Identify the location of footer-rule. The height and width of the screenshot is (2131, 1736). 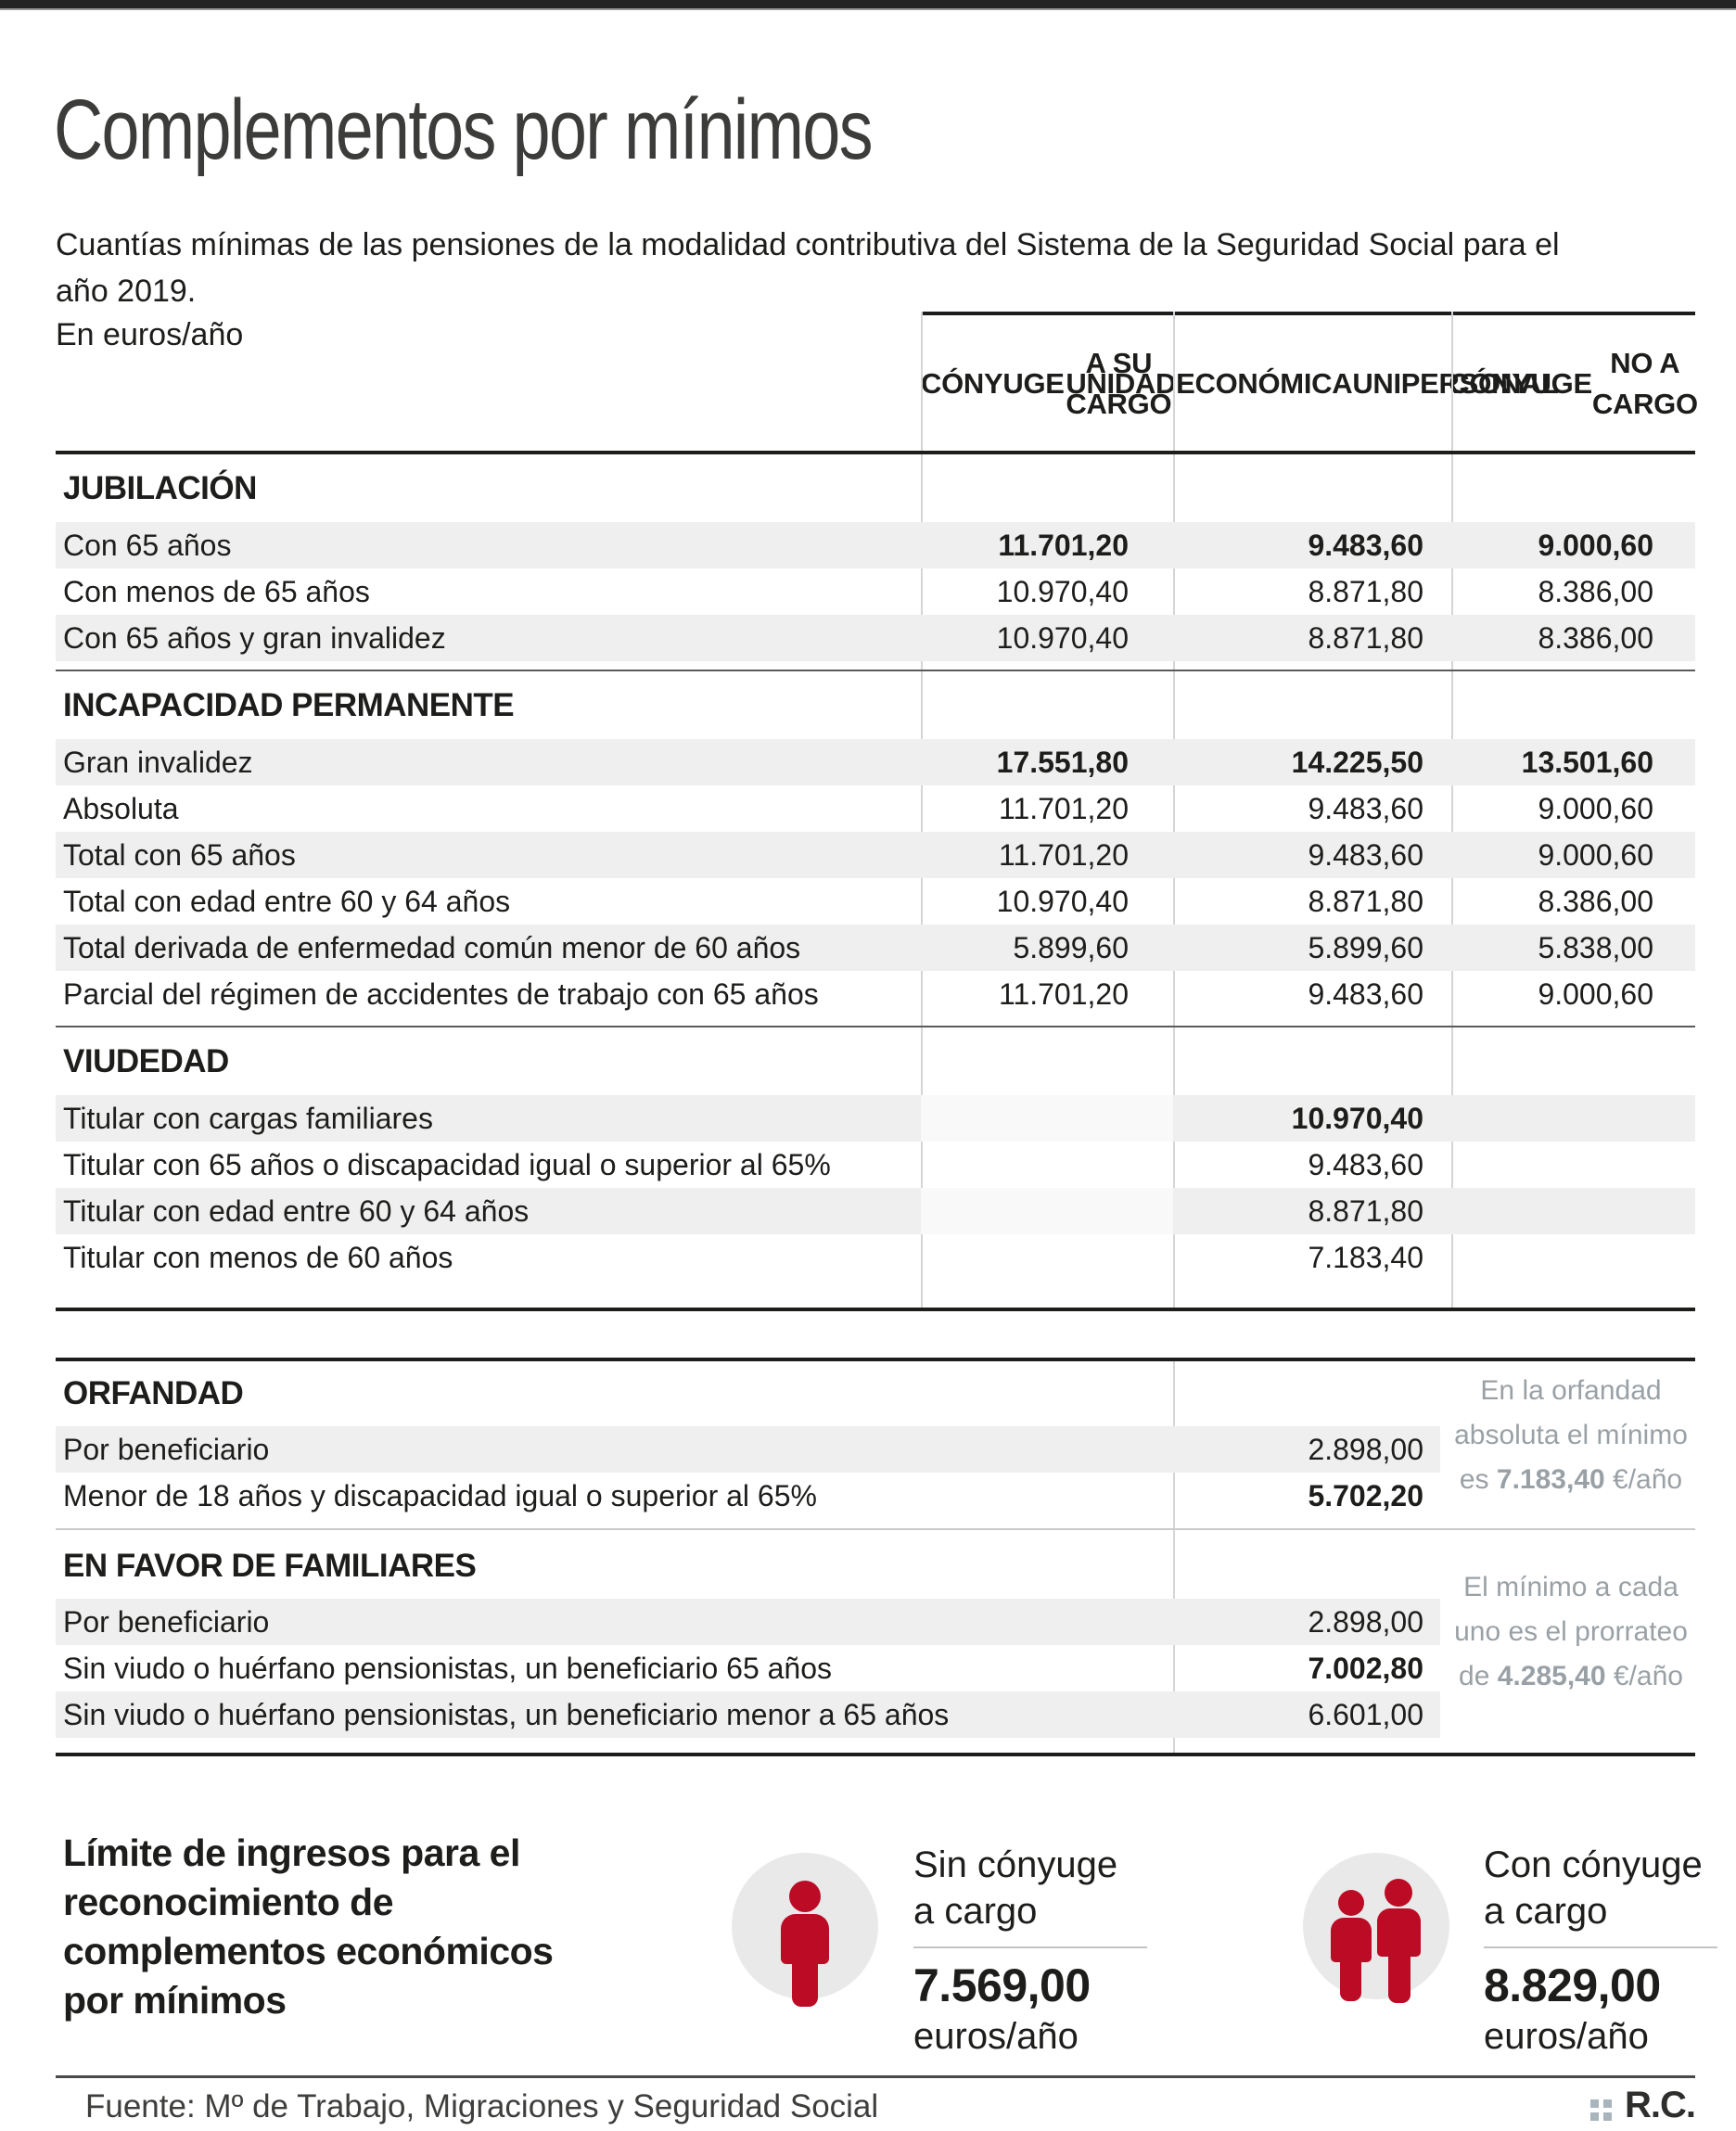
(875, 2076).